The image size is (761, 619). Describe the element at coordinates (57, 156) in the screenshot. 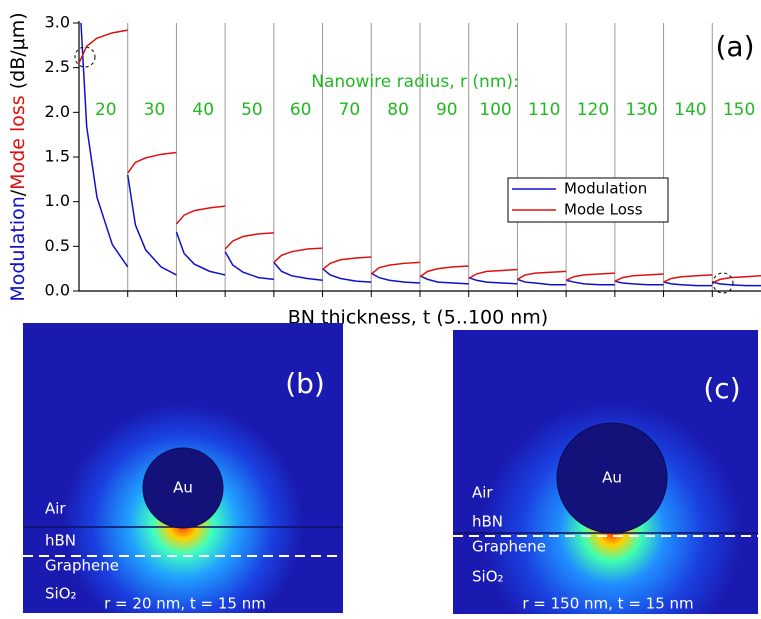

I see `y-tick-label: 1.5` at that location.